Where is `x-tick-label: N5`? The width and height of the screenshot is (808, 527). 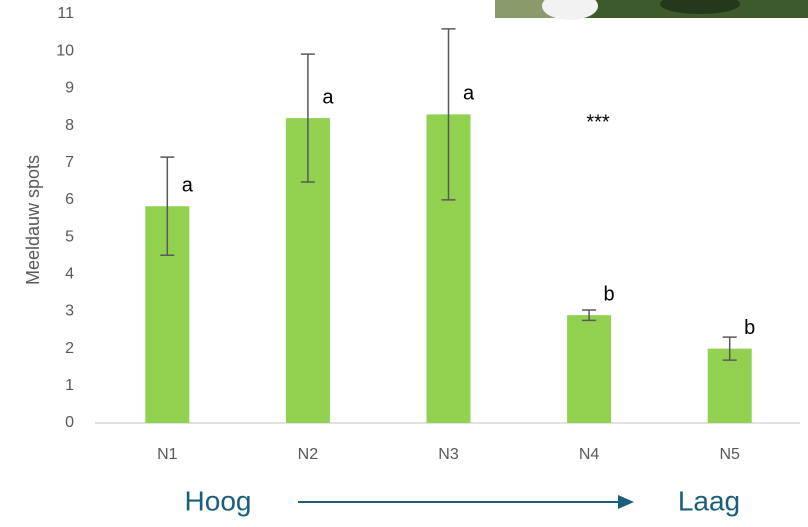 x-tick-label: N5 is located at coordinates (729, 454).